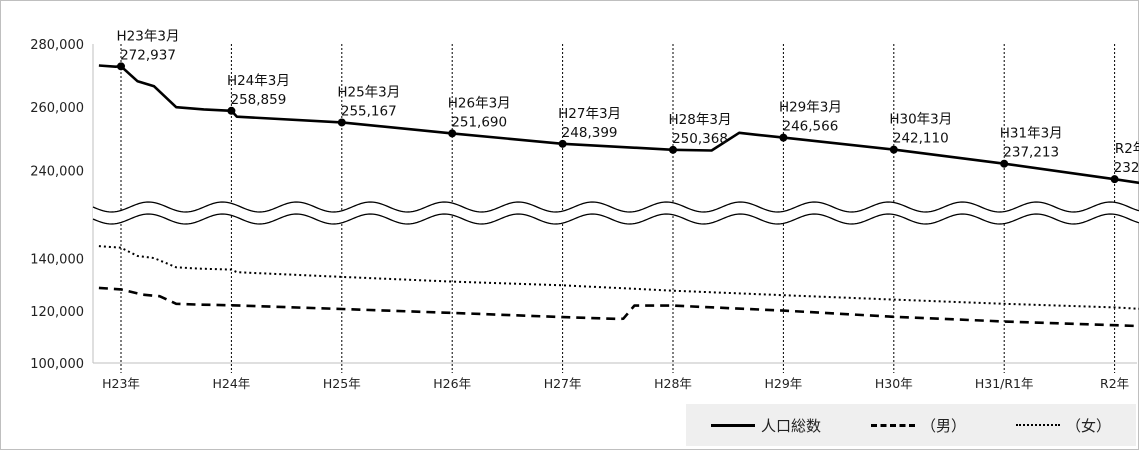 The width and height of the screenshot is (1139, 450). Describe the element at coordinates (479, 122) in the screenshot. I see `annotation-value: 251,690` at that location.